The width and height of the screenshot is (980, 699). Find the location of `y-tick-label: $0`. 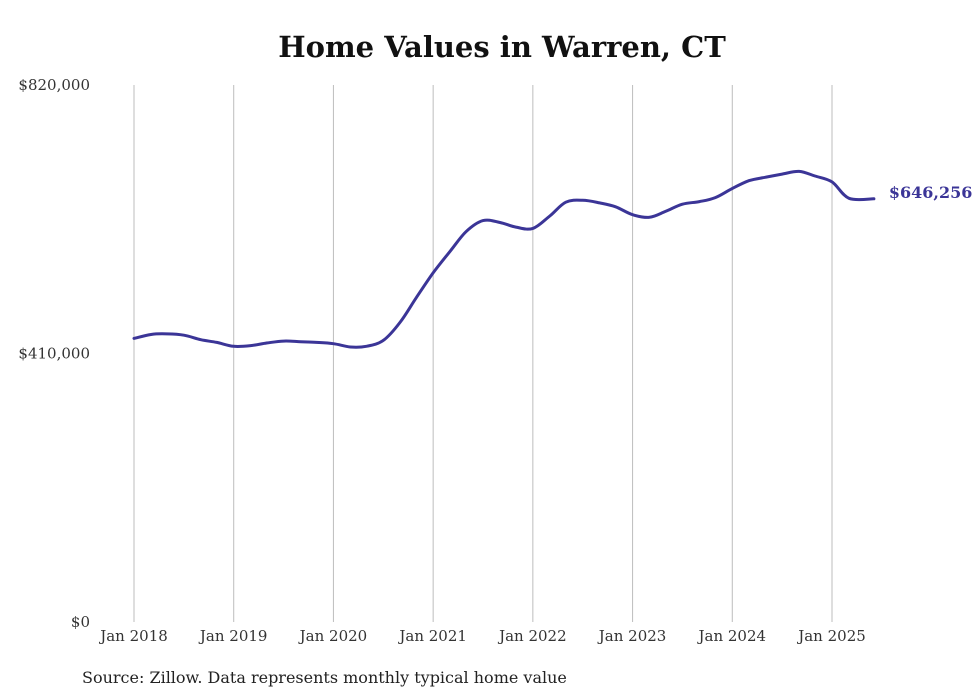

y-tick-label: $0 is located at coordinates (80, 622).